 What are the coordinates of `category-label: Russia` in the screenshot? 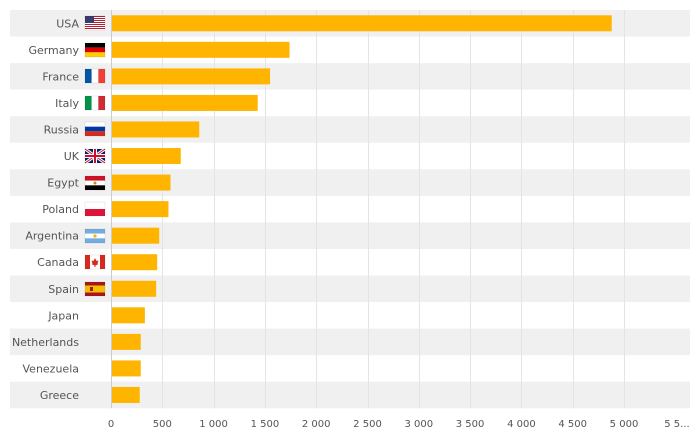 It's located at (61, 129).